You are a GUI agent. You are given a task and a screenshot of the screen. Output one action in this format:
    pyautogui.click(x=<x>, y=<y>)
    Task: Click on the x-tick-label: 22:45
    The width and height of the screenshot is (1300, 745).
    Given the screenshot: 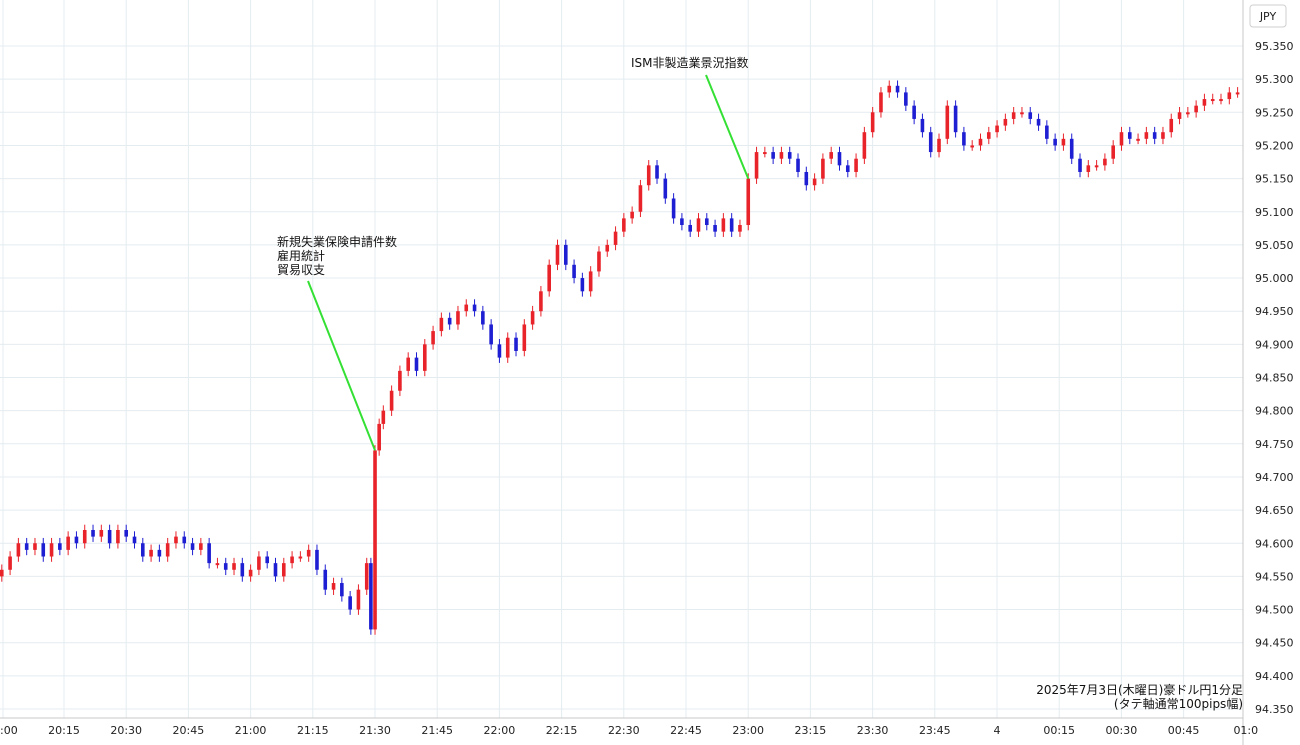 What is the action you would take?
    pyautogui.click(x=686, y=730)
    